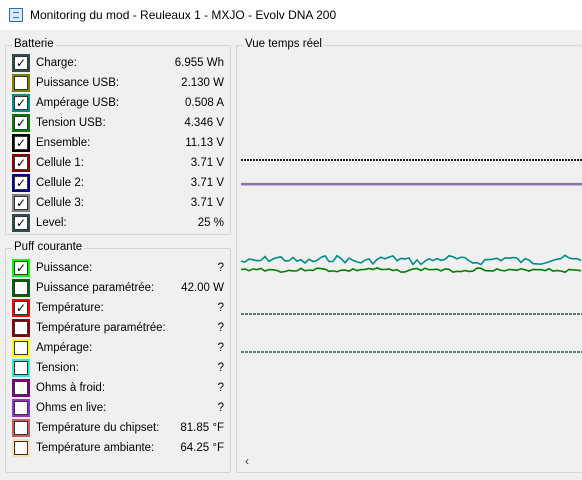 This screenshot has width=582, height=480. What do you see at coordinates (119, 123) in the screenshot?
I see `batterie-row: ✓ Tension USB: 4.346 V` at bounding box center [119, 123].